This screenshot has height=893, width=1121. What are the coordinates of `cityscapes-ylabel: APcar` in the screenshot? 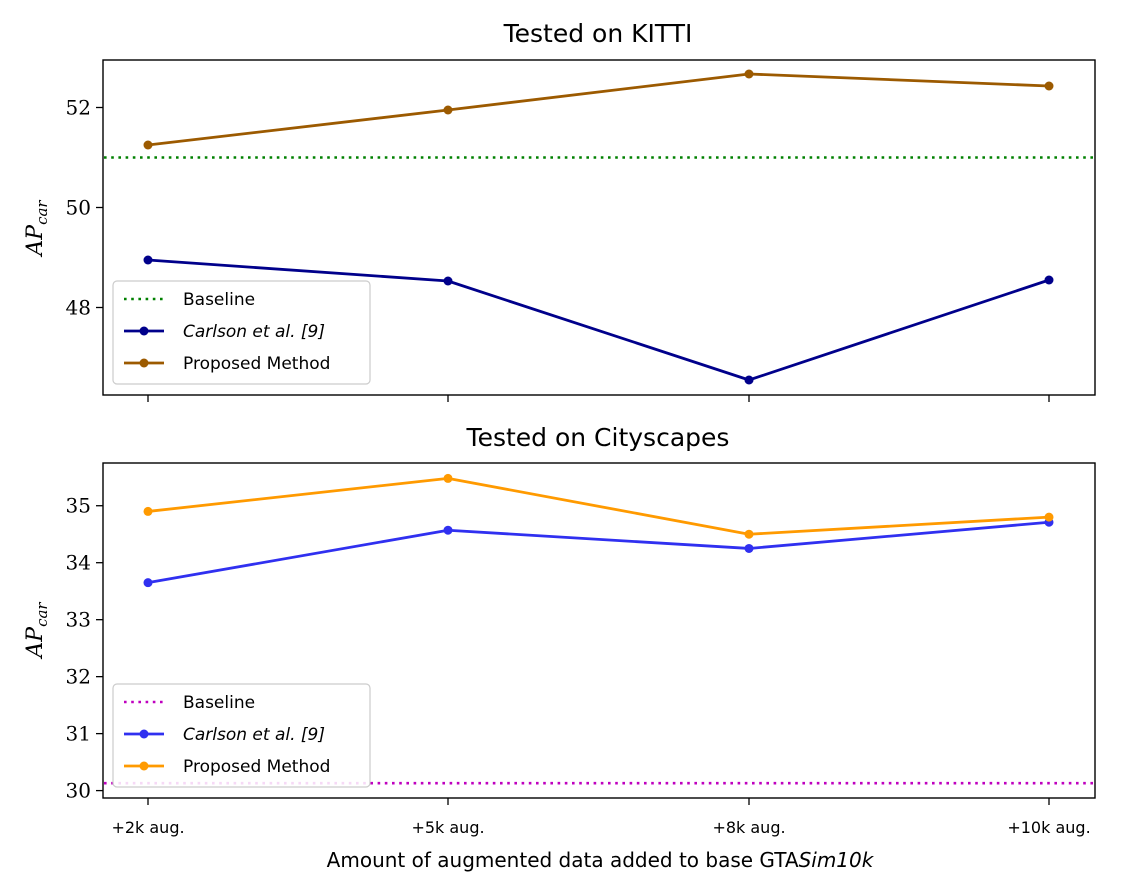 It's located at (37, 631).